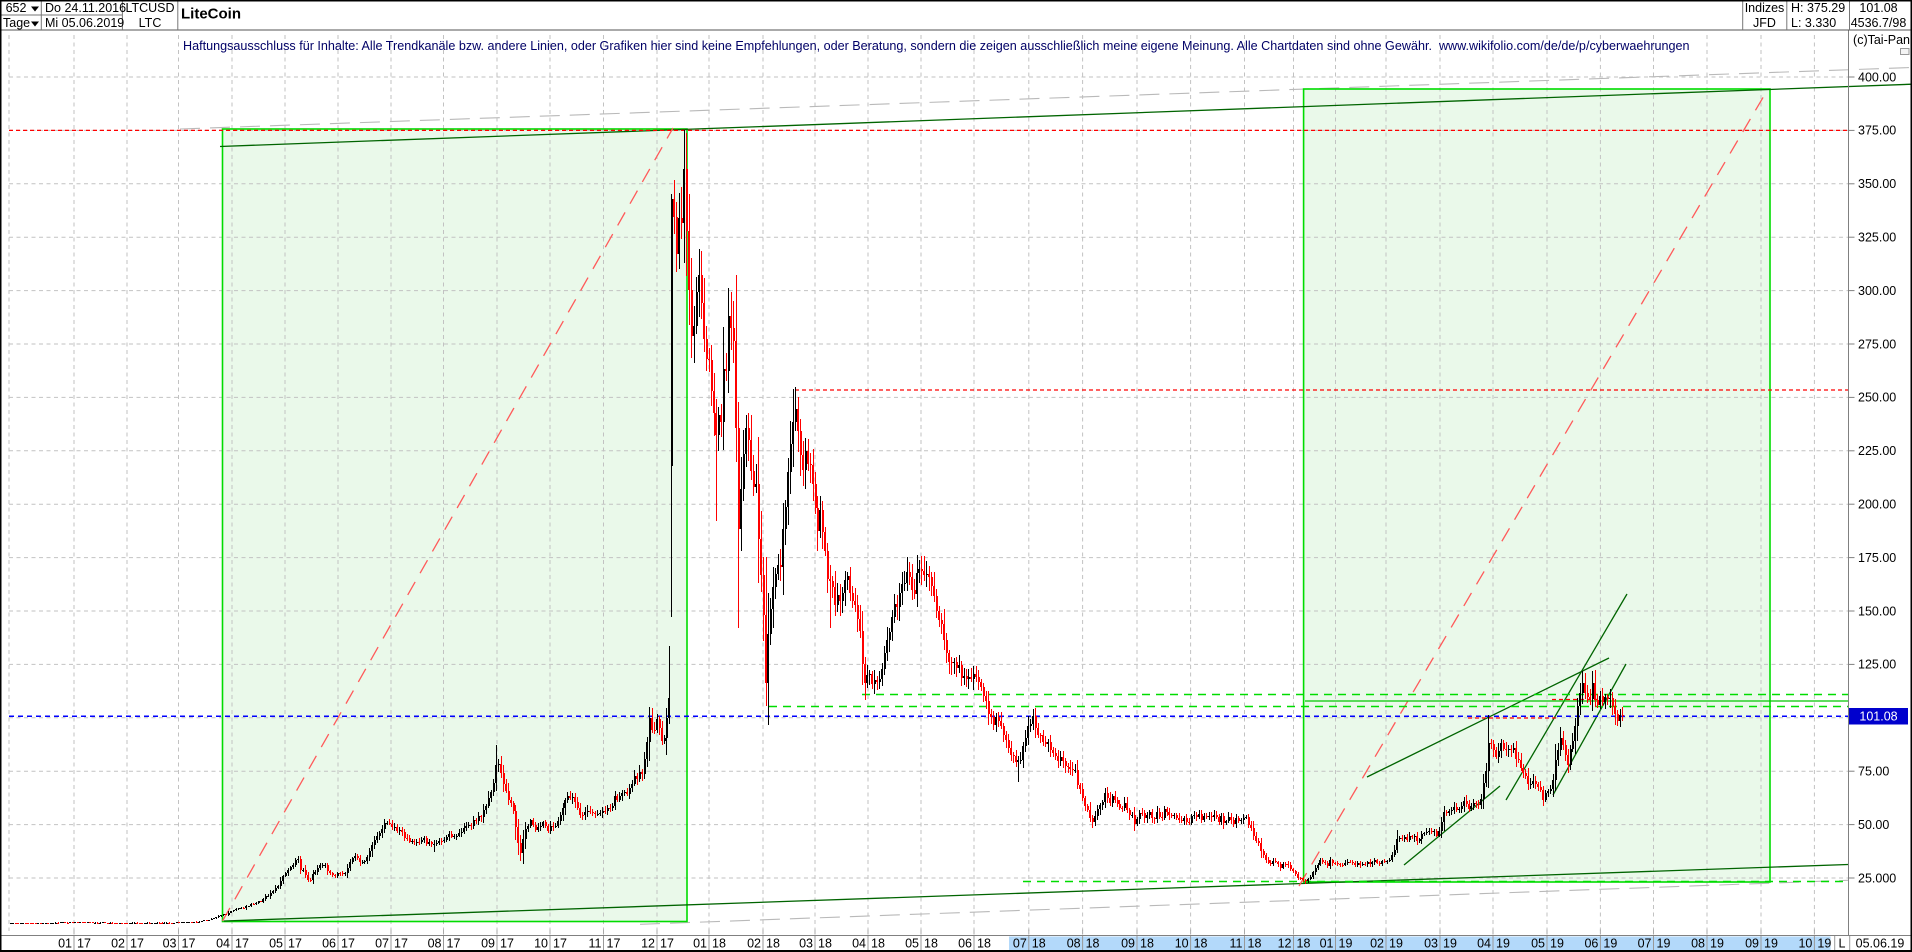 The width and height of the screenshot is (1912, 952). Describe the element at coordinates (1877, 665) in the screenshot. I see `svg-text: 125.00` at that location.